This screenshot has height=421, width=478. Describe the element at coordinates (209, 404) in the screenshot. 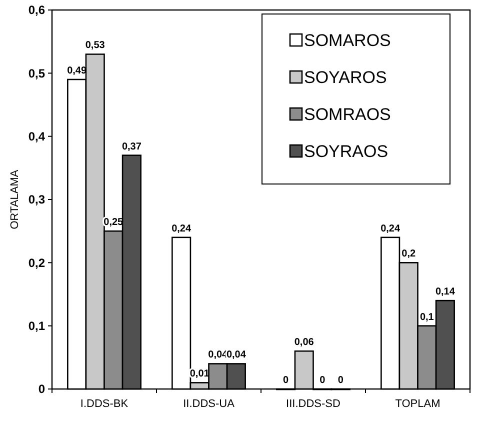

I see `x-tick-label: II.DDS-UA` at that location.